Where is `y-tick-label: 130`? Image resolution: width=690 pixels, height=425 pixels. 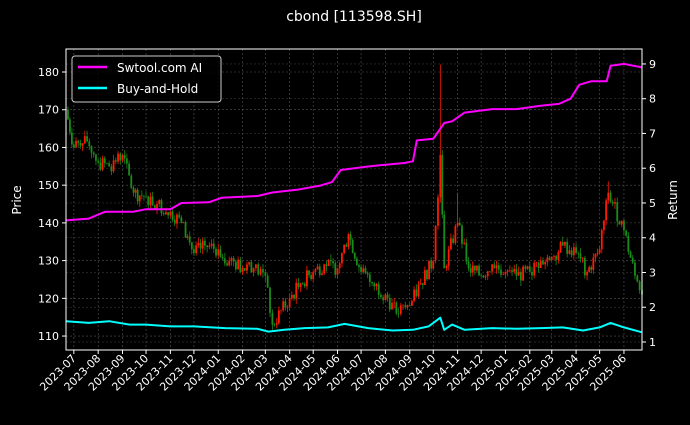
y-tick-label: 130 is located at coordinates (48, 261).